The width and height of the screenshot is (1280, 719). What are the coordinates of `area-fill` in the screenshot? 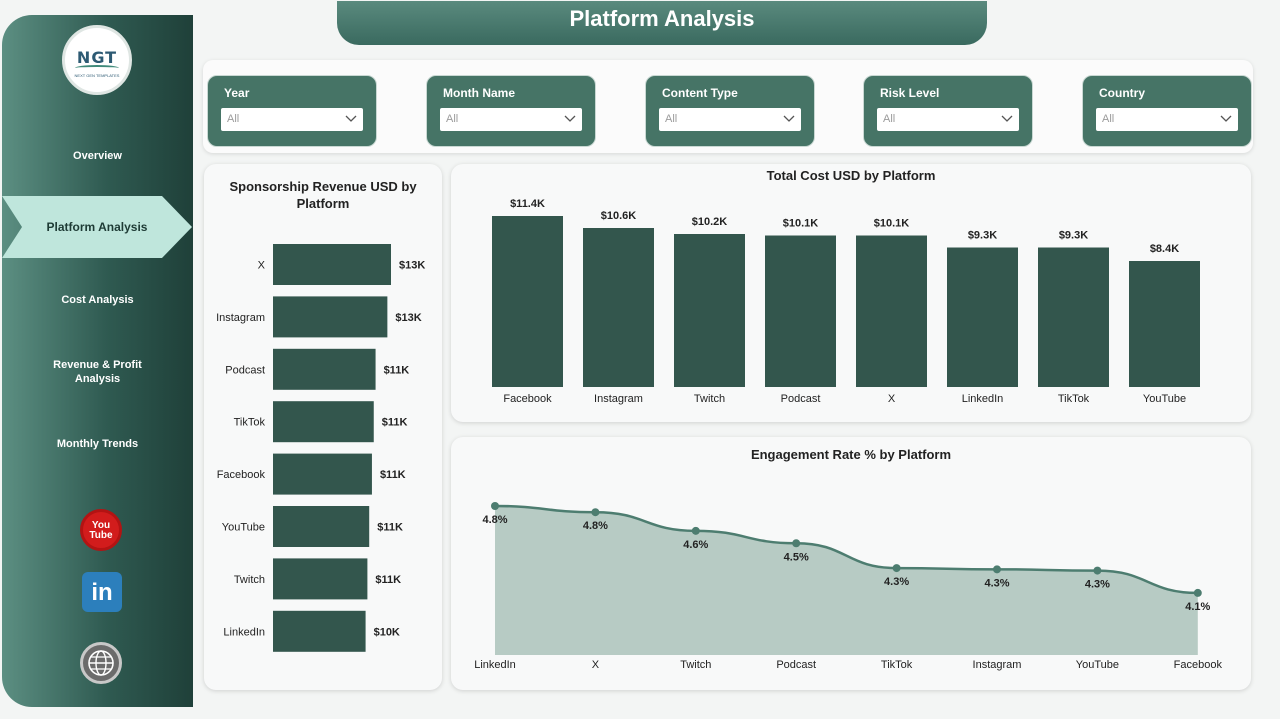 It's located at (846, 580).